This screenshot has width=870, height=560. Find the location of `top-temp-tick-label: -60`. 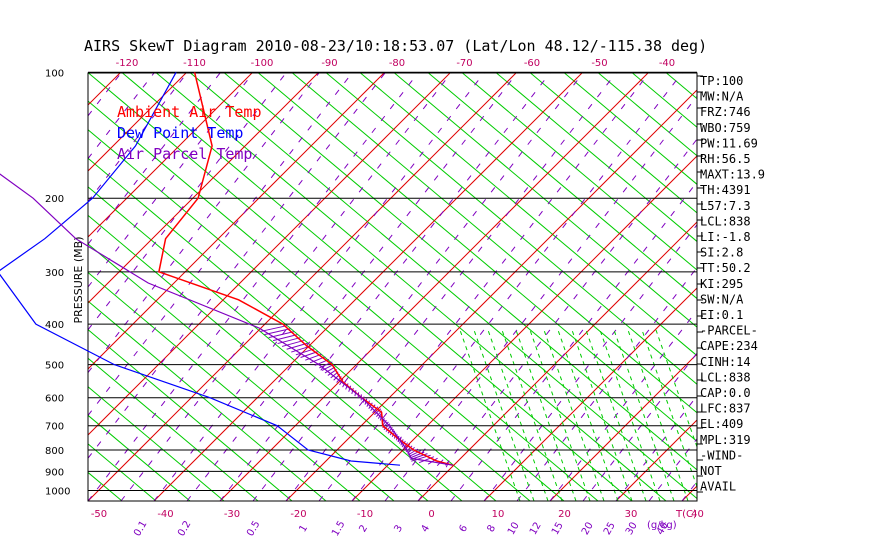

top-temp-tick-label: -60 is located at coordinates (532, 63).